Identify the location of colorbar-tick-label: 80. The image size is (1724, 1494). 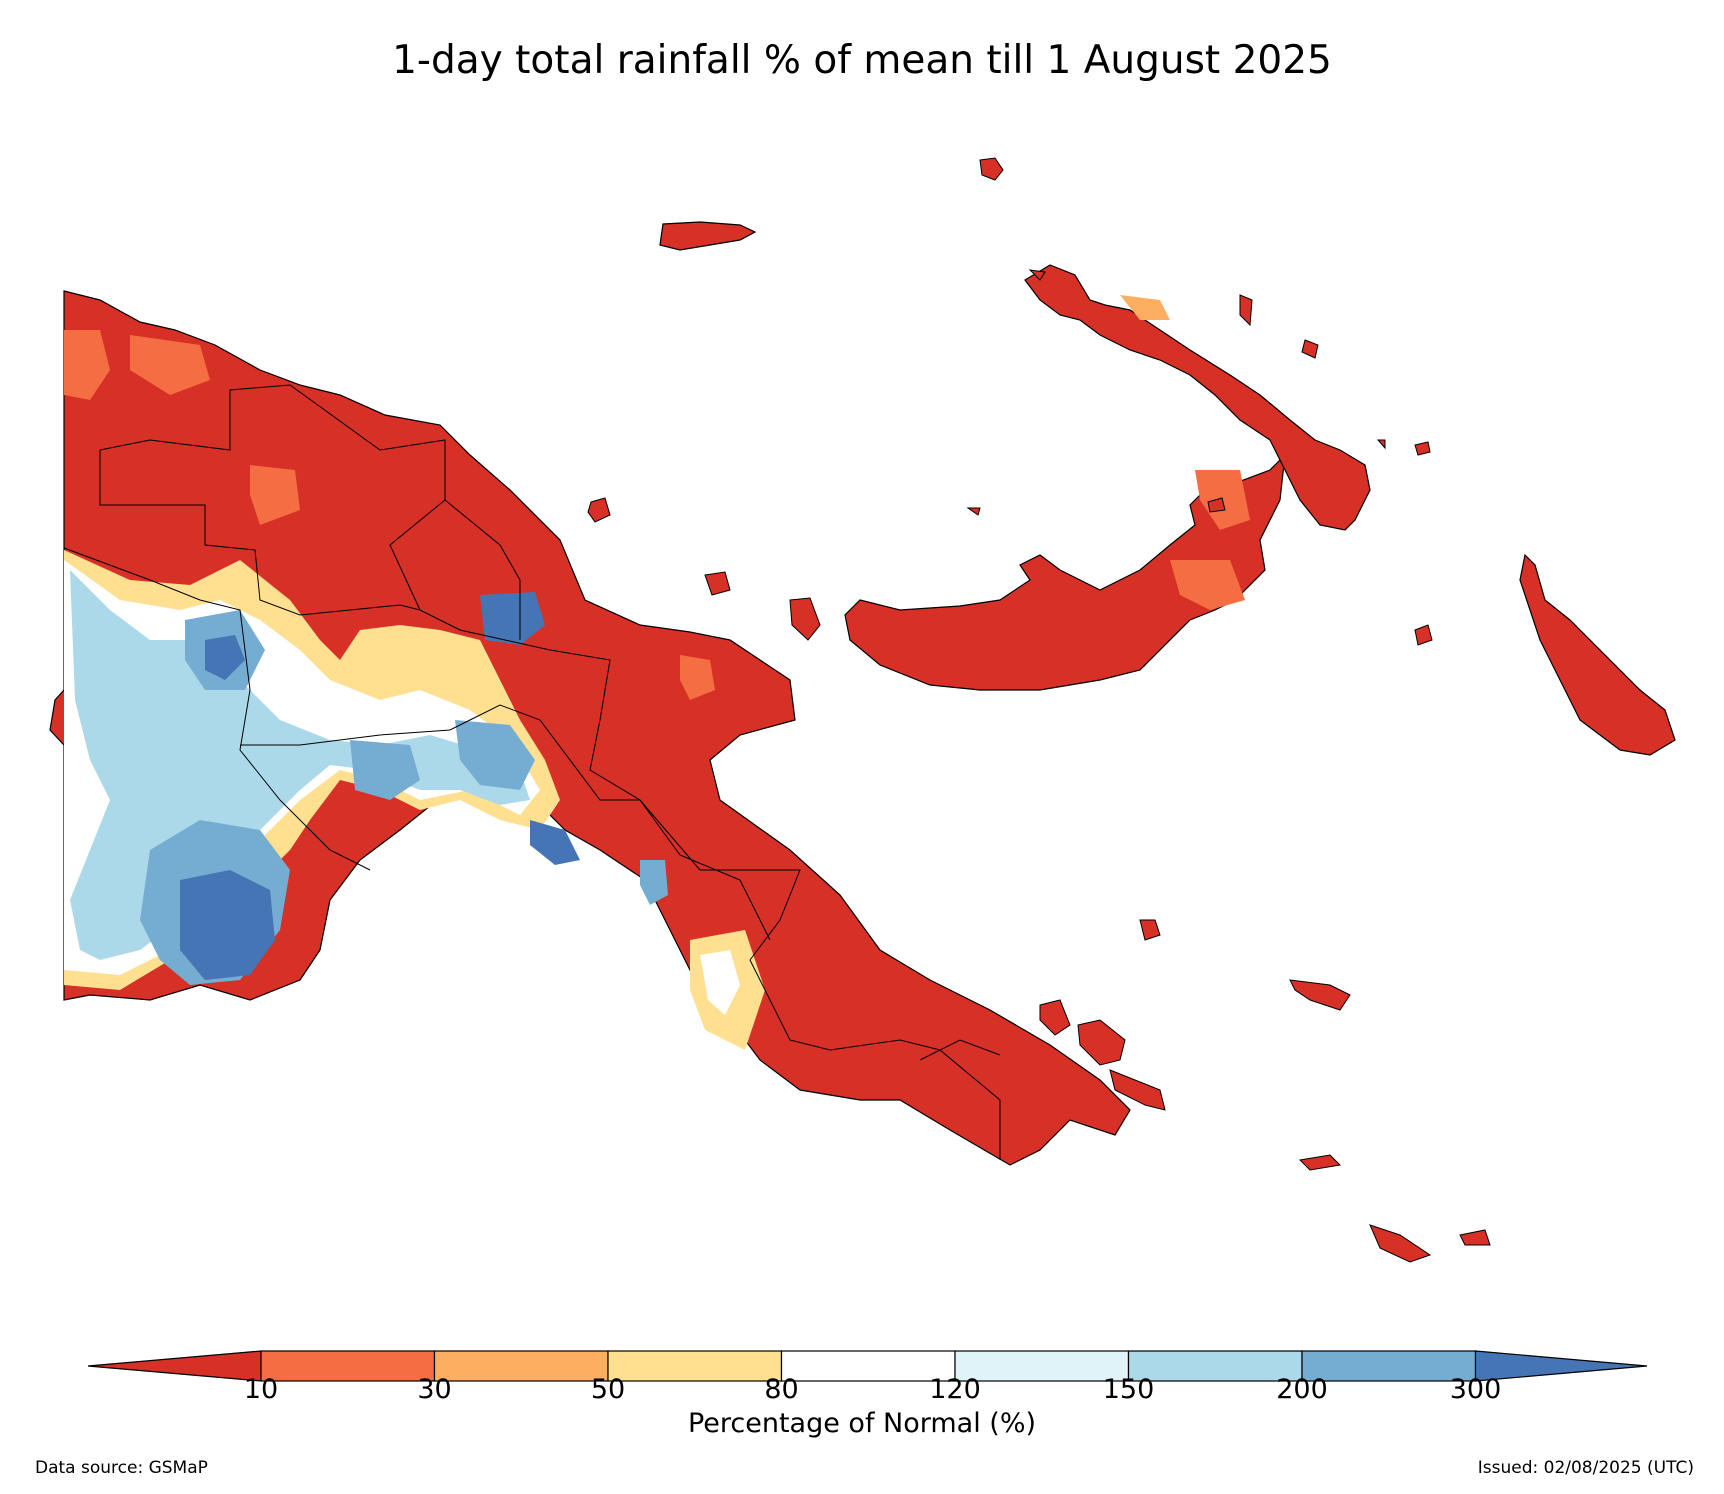
(781, 1389).